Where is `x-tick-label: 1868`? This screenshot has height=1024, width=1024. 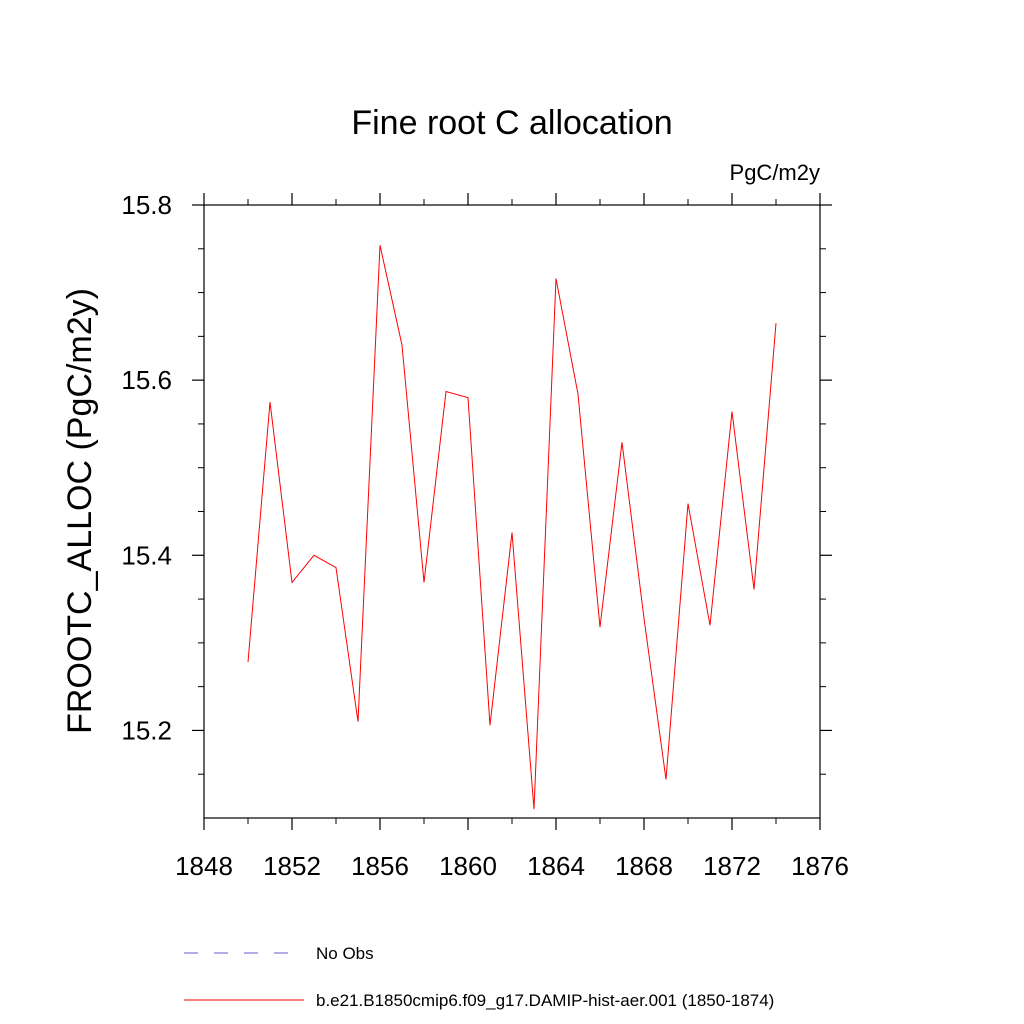 x-tick-label: 1868 is located at coordinates (644, 866).